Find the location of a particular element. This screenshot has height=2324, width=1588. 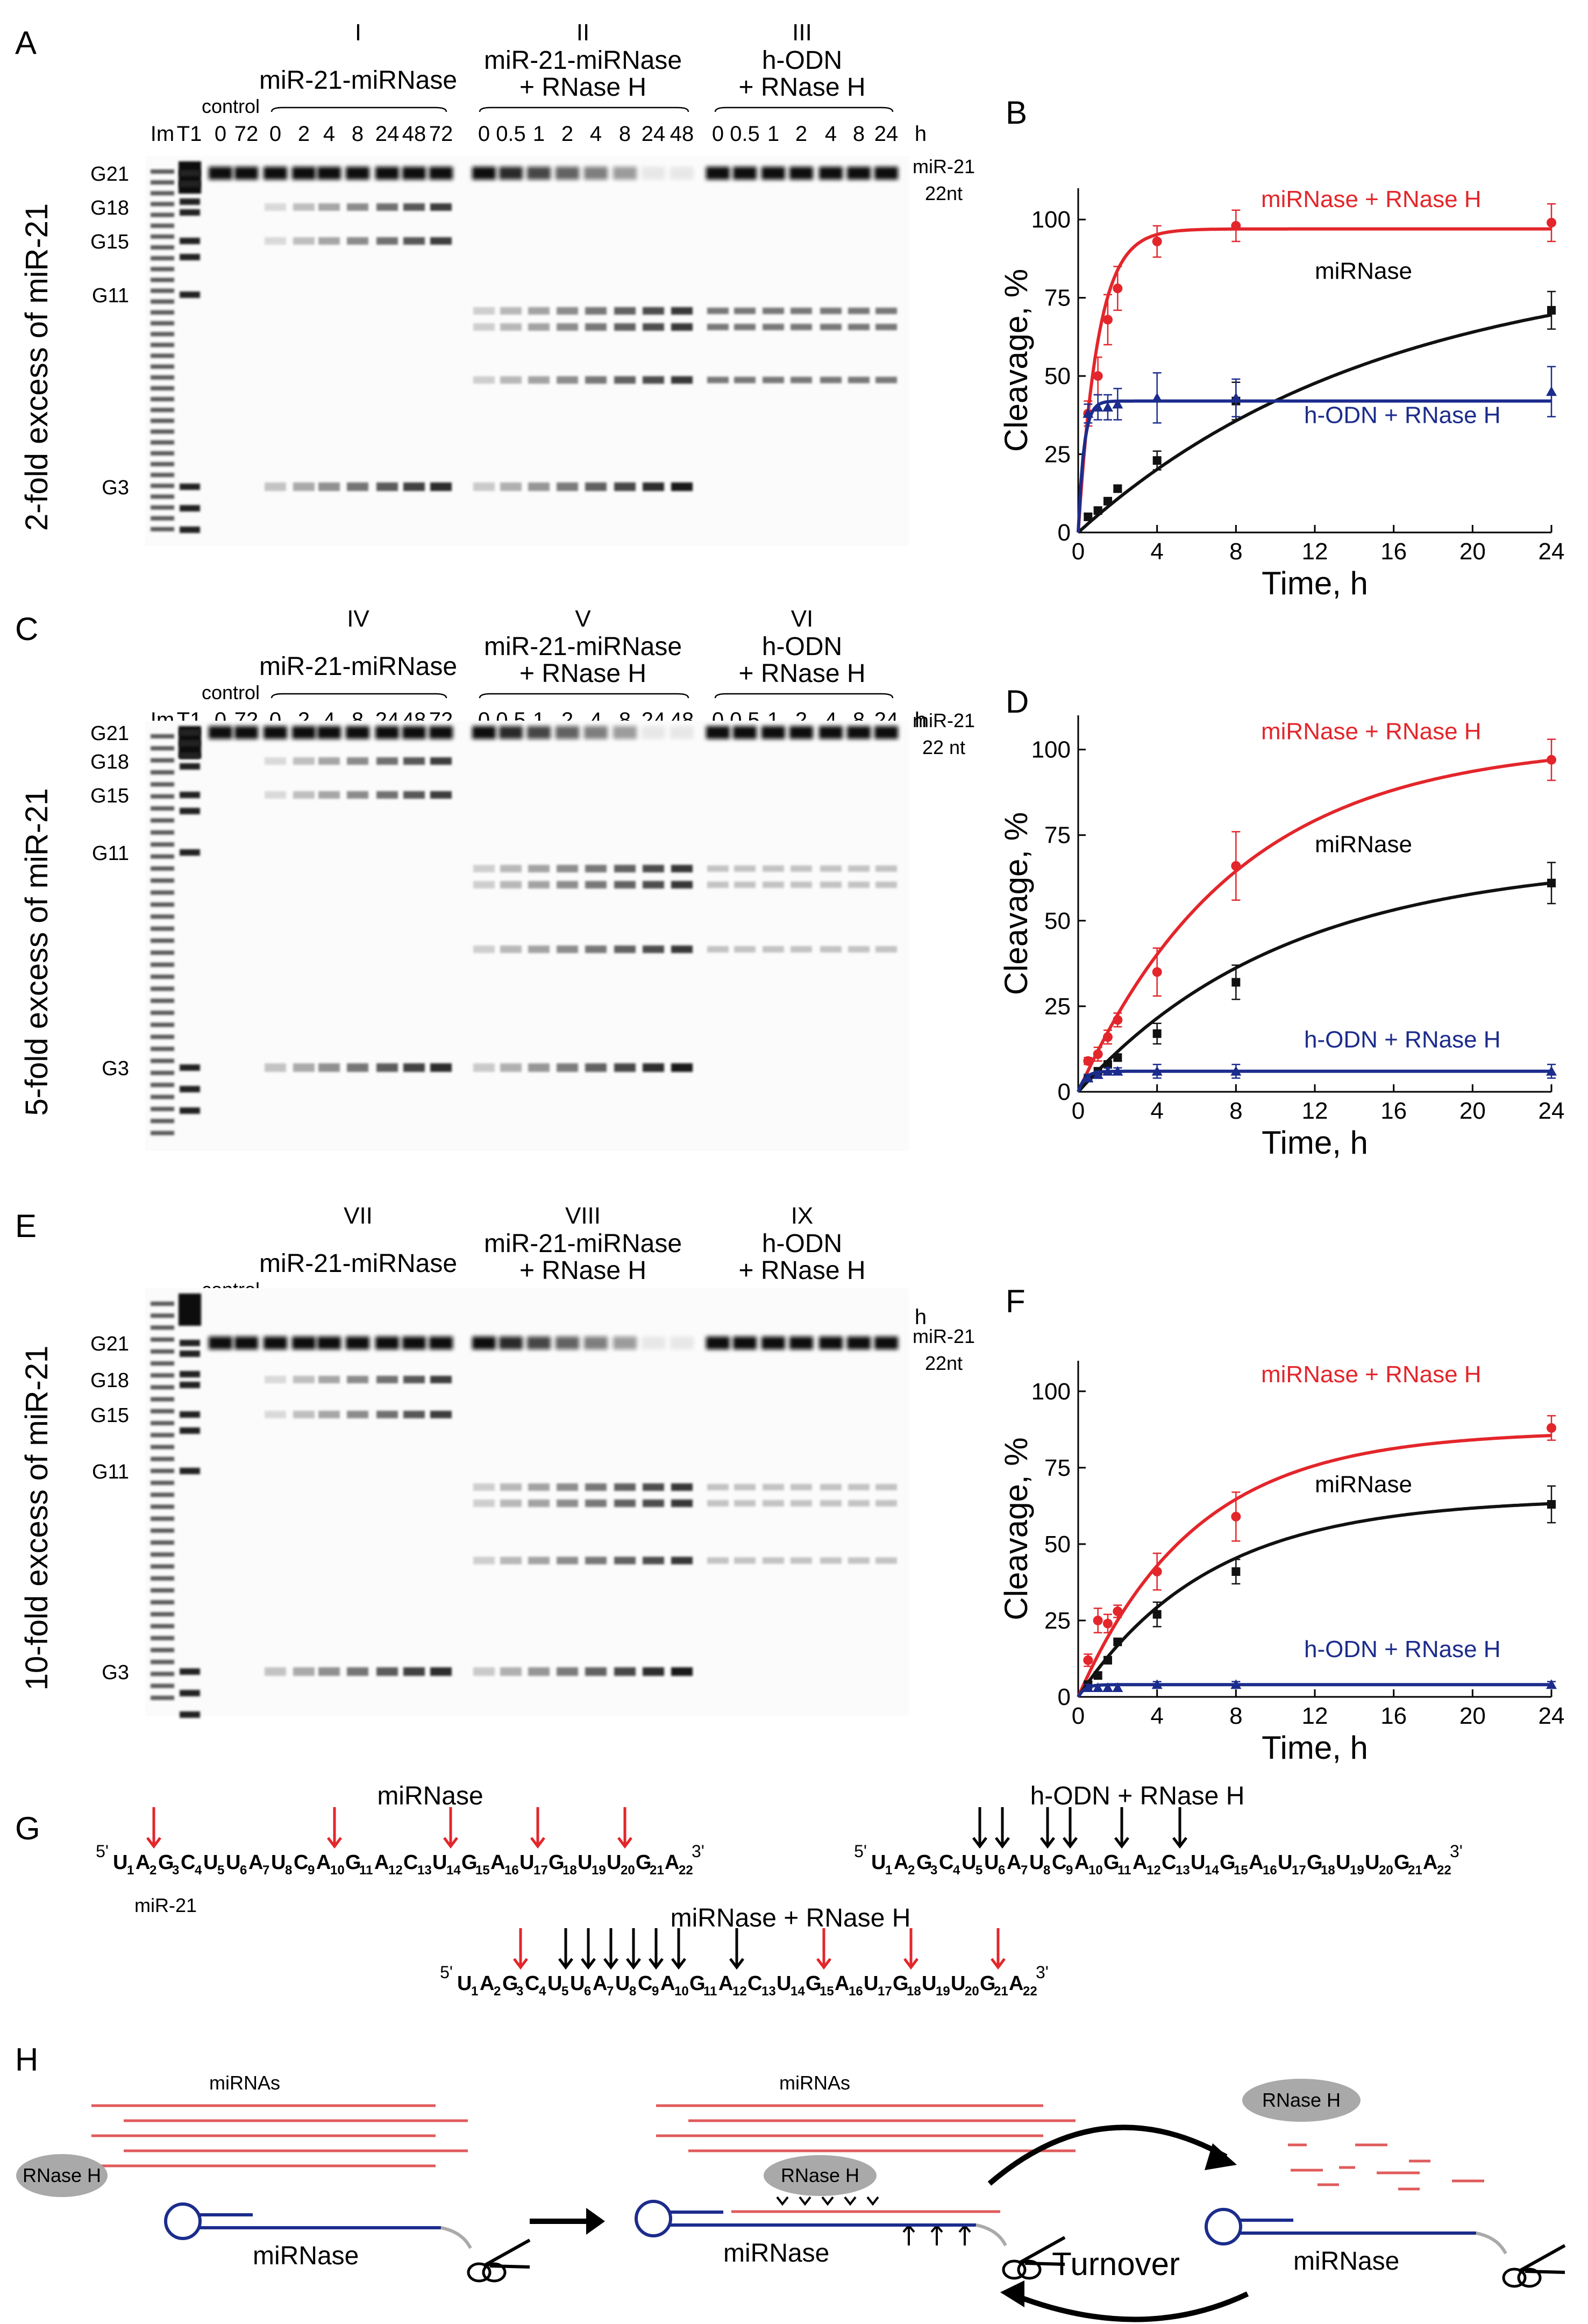

group-title-I: miR-21-miRNase is located at coordinates (358, 80).